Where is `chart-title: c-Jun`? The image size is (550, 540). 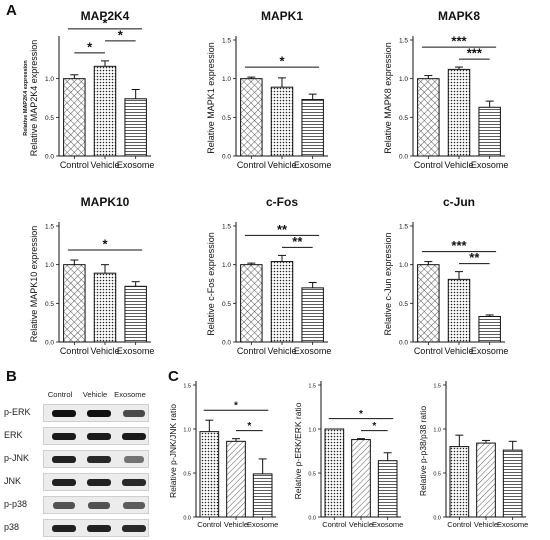
chart-title: c-Jun is located at coordinates (459, 202).